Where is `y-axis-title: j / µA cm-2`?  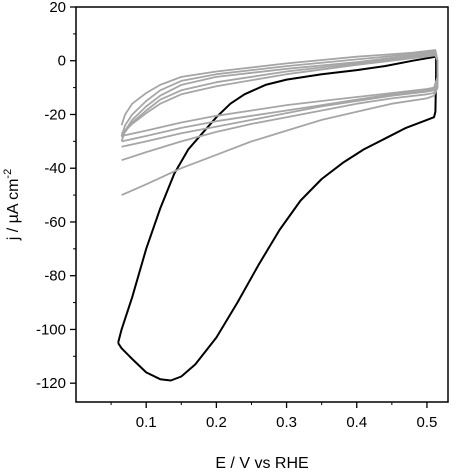 y-axis-title: j / µA cm-2 is located at coordinates (12, 205).